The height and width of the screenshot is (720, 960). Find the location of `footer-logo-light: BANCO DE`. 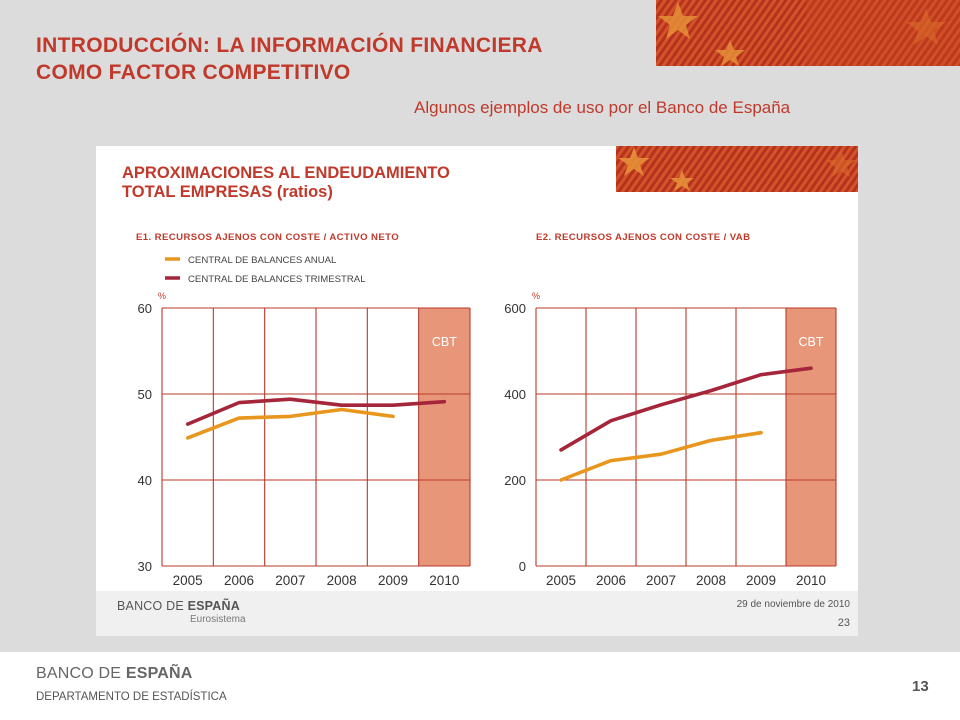

footer-logo-light: BANCO DE is located at coordinates (81, 673).